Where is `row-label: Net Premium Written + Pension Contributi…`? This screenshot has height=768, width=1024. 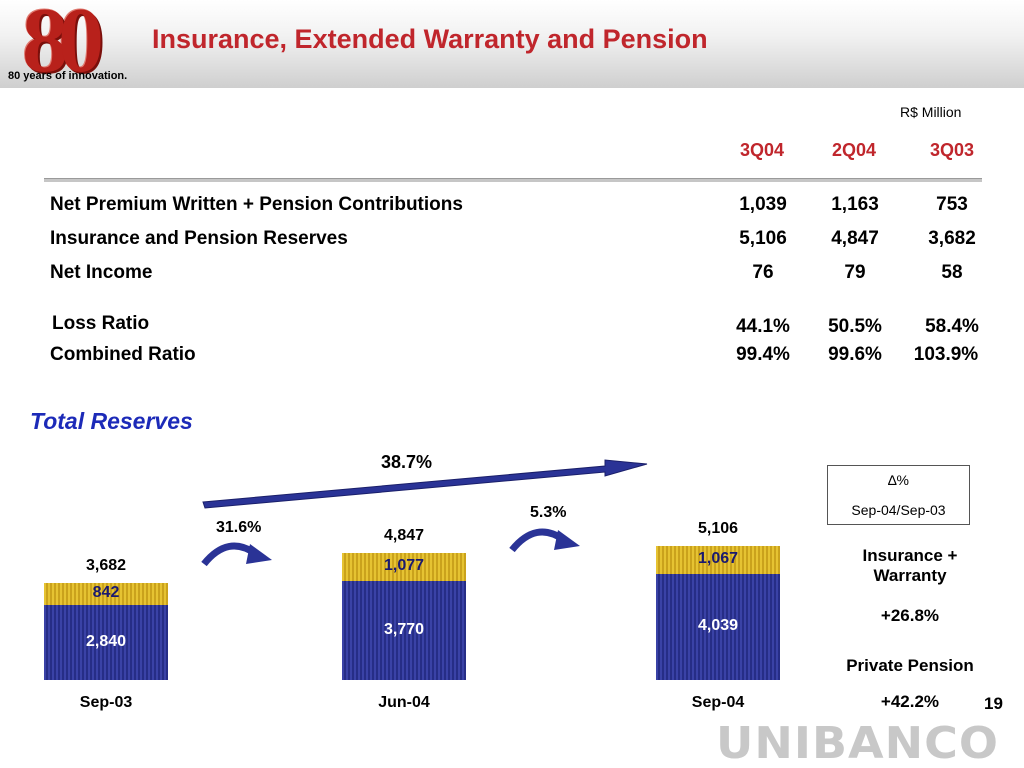 row-label: Net Premium Written + Pension Contributi… is located at coordinates (256, 204).